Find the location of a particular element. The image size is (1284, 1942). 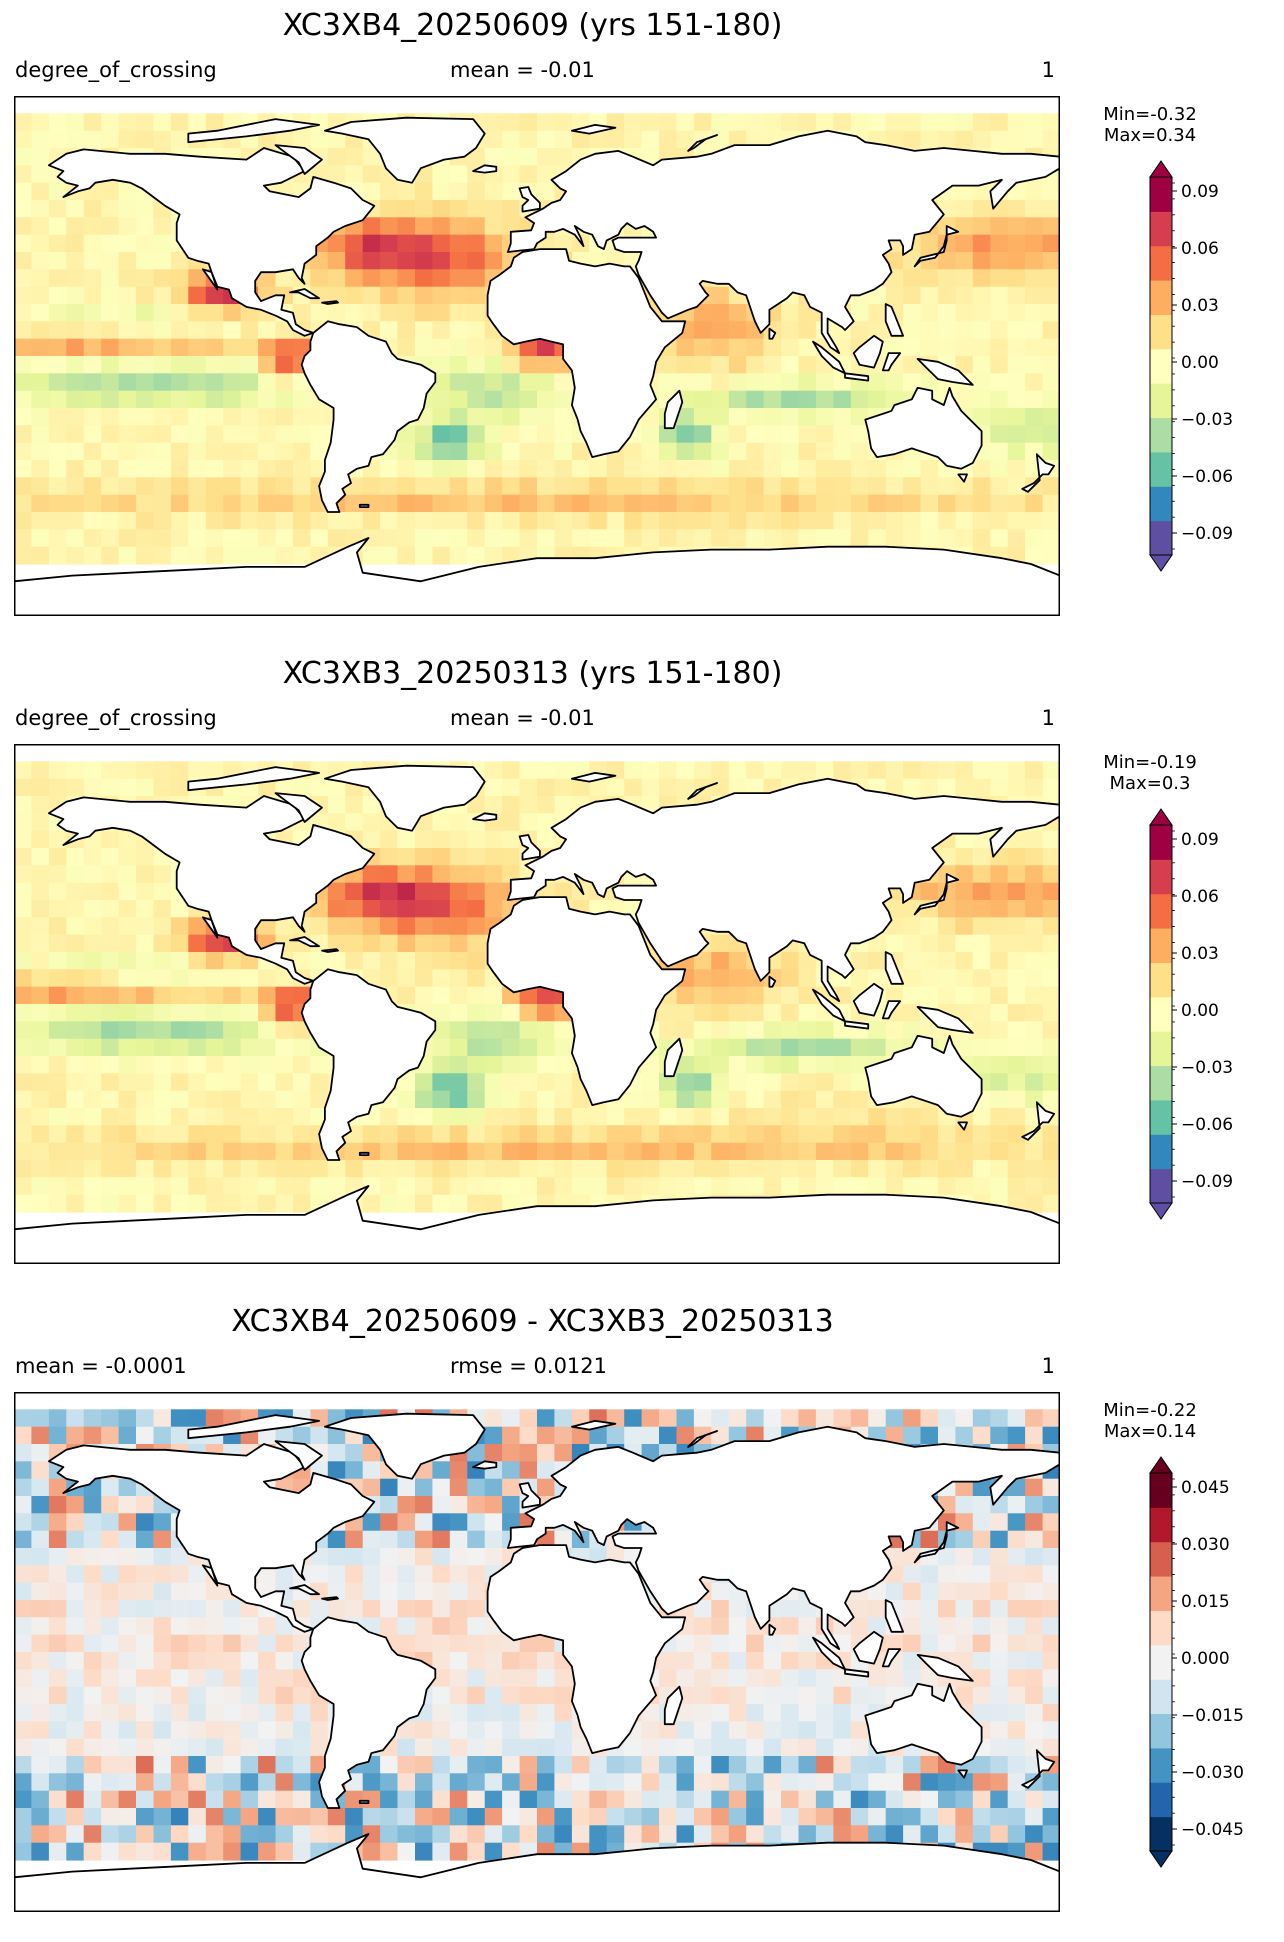

colorbar-tick-label: 0.045 is located at coordinates (1205, 1488).